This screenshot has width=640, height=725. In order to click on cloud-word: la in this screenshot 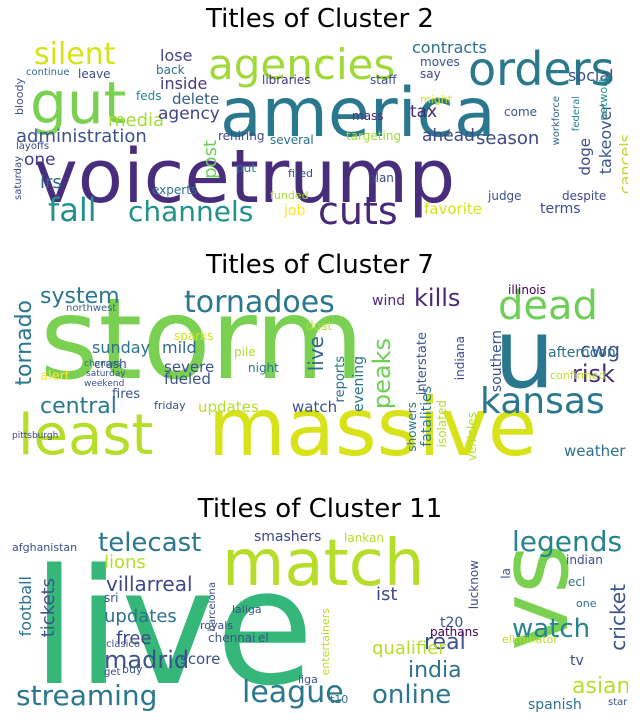, I will do `click(506, 573)`.